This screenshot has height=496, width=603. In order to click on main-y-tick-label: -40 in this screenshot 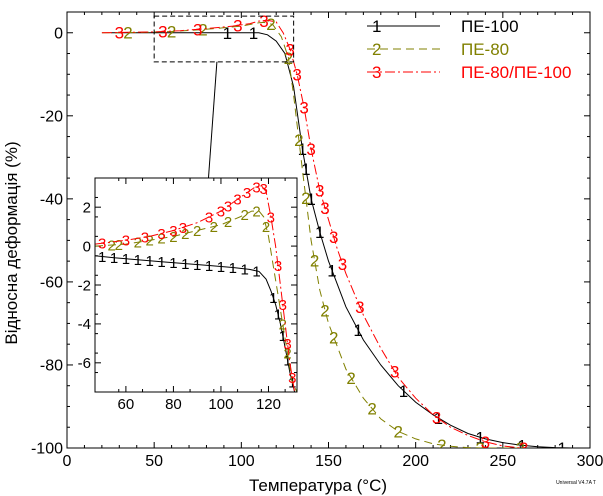, I will do `click(51, 199)`.